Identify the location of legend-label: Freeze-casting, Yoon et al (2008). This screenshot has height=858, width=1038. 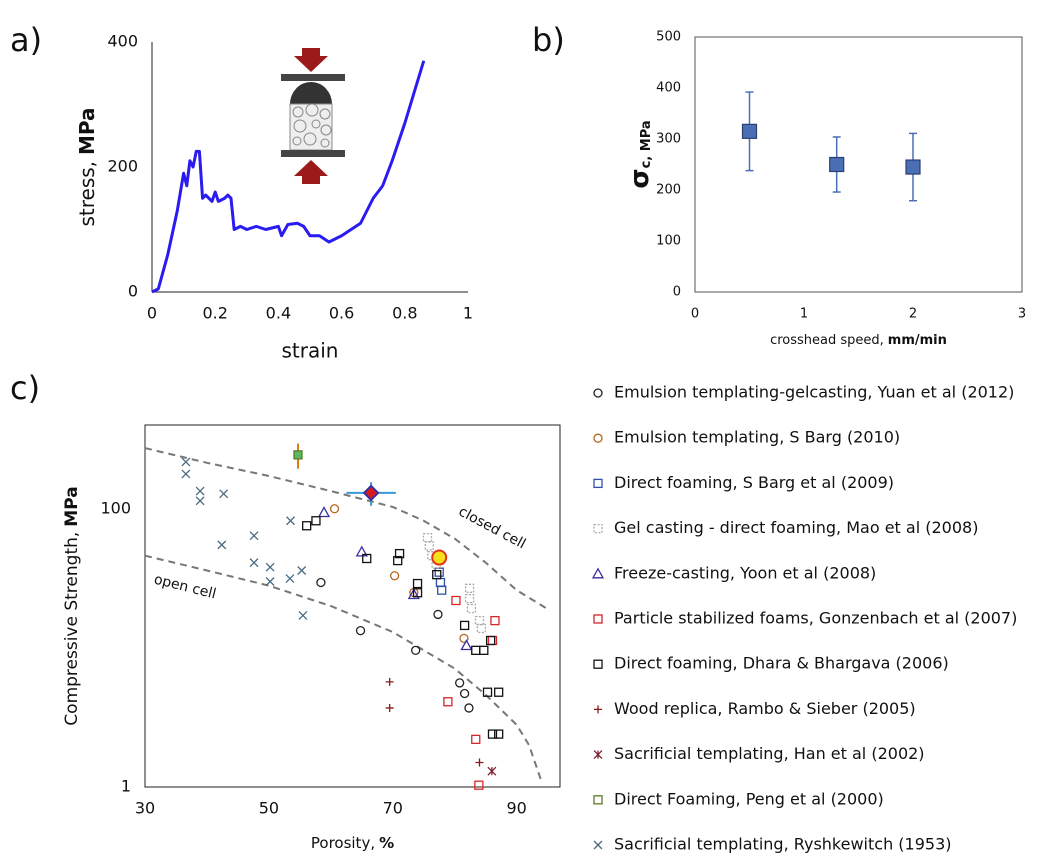
(745, 572).